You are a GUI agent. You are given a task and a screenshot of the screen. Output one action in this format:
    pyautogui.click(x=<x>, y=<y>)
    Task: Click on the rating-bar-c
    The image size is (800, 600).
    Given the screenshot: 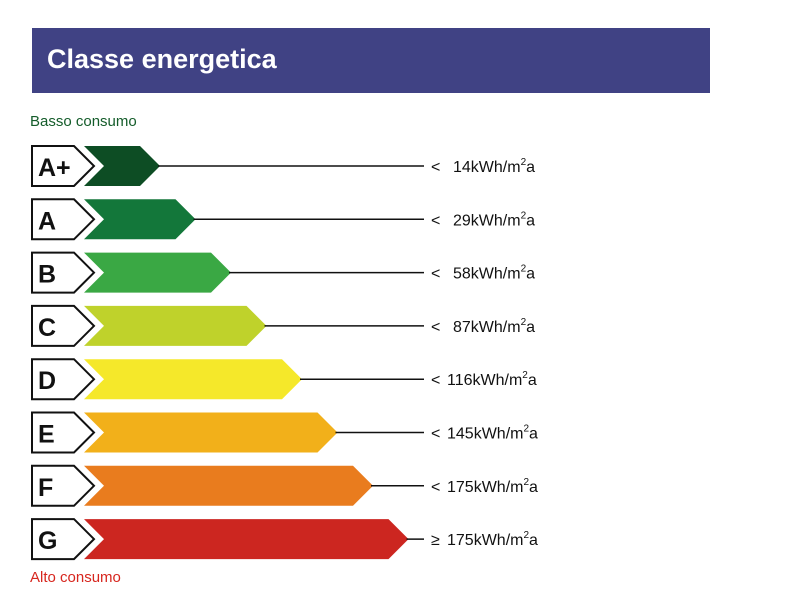 What is the action you would take?
    pyautogui.click(x=175, y=325)
    